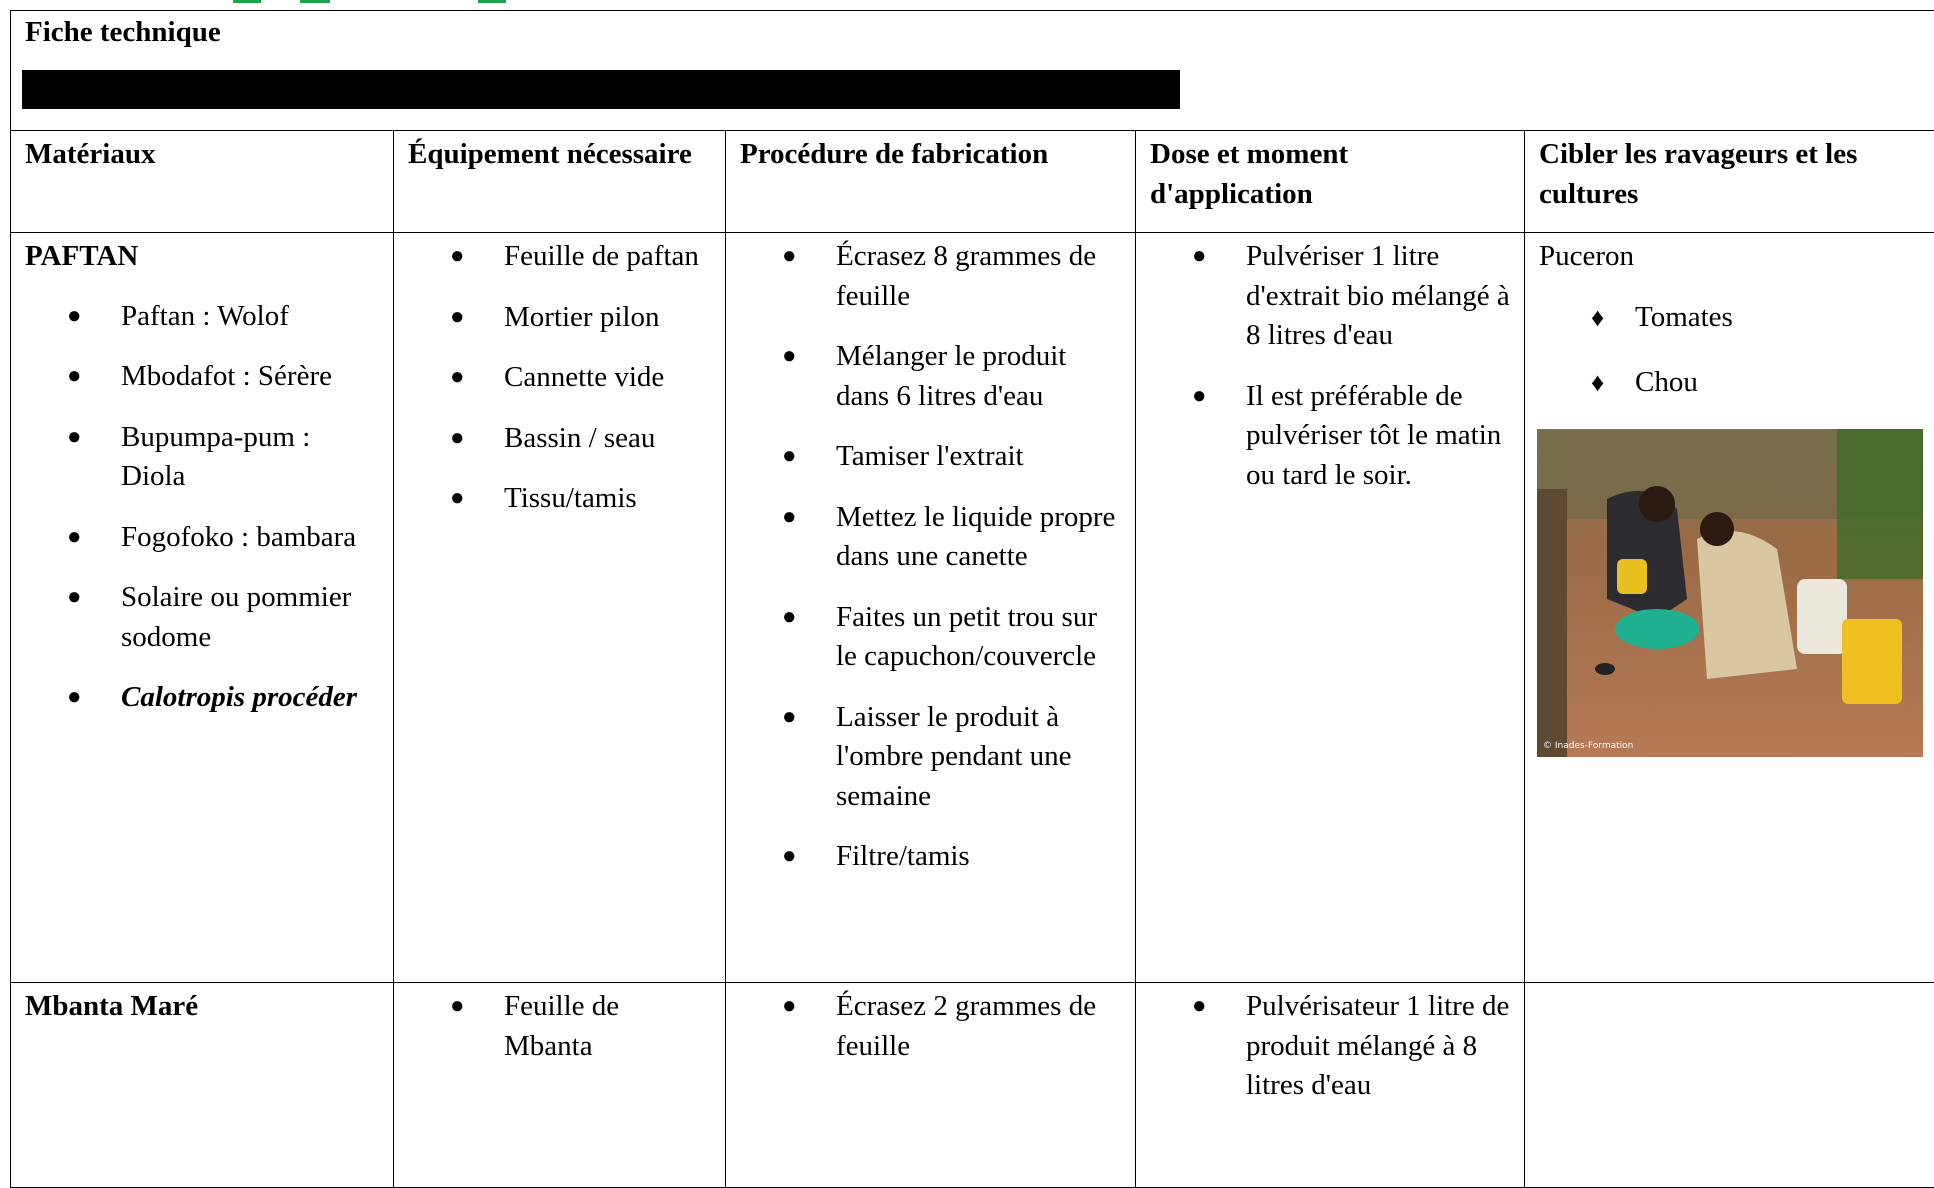  Describe the element at coordinates (1736, 257) in the screenshot. I see `pest: Puceron` at that location.